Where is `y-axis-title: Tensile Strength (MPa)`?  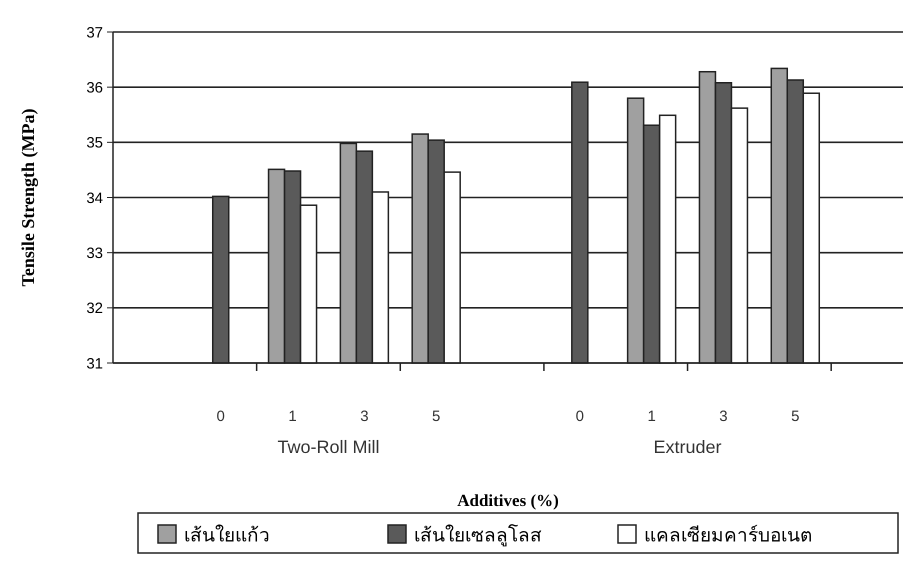
y-axis-title: Tensile Strength (MPa) is located at coordinates (28, 197).